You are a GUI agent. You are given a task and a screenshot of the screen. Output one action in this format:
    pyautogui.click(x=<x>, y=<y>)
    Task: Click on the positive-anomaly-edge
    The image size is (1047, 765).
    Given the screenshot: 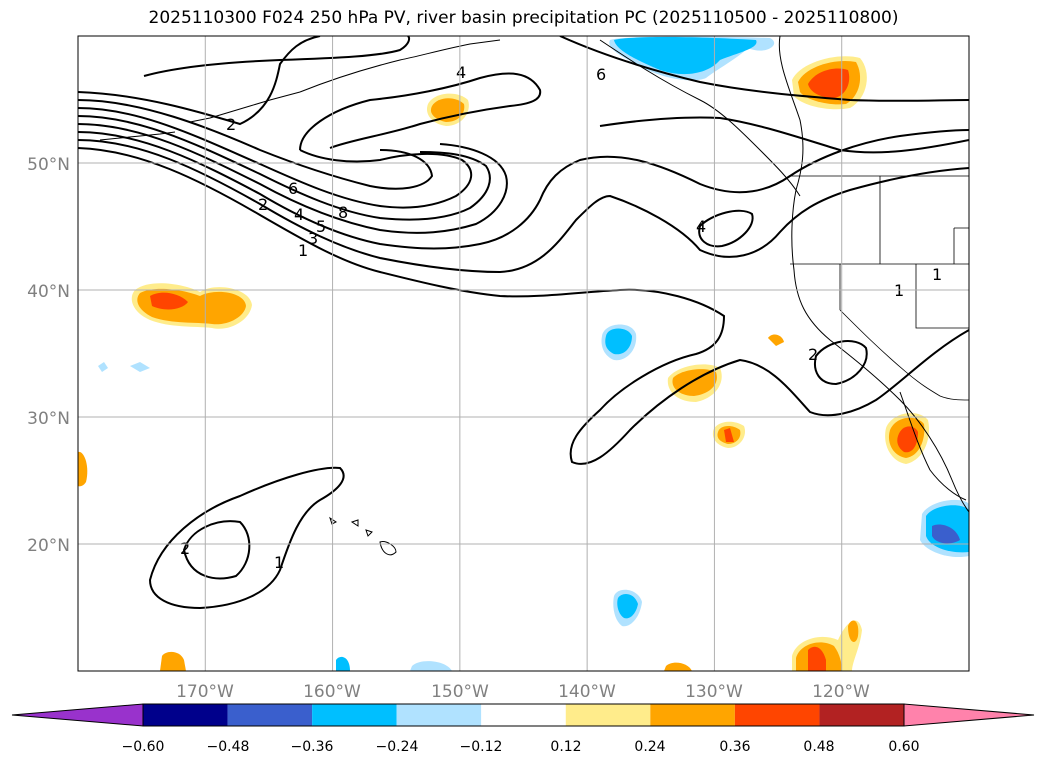 What is the action you would take?
    pyautogui.click(x=83, y=469)
    